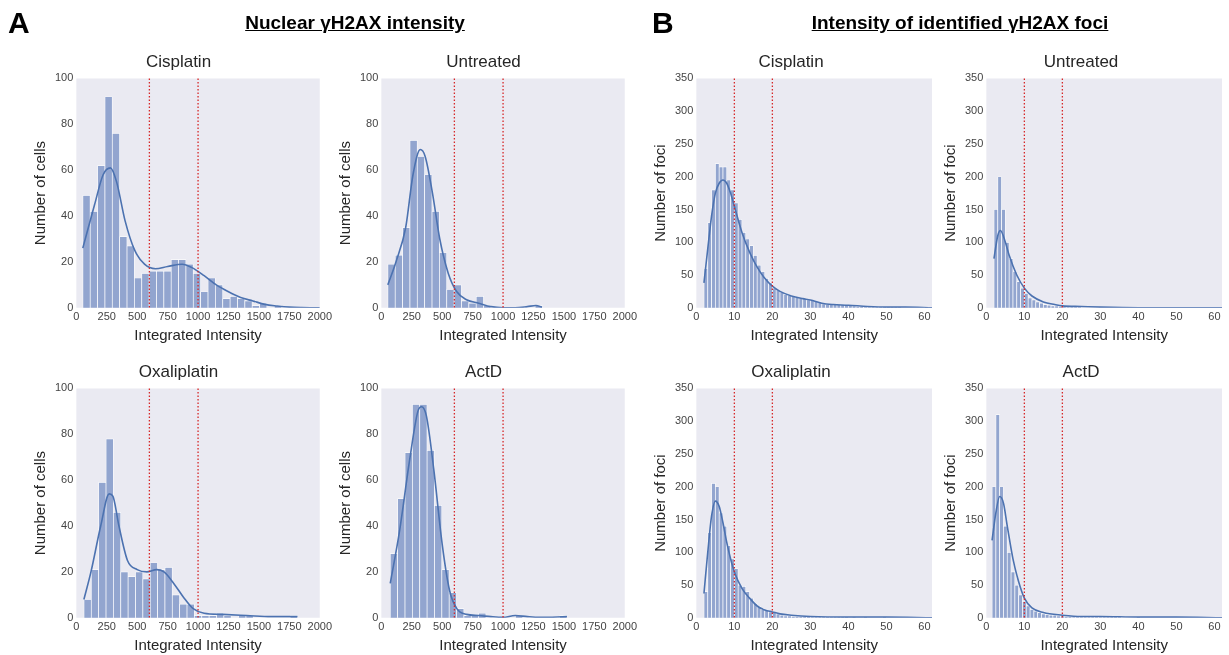 The height and width of the screenshot is (655, 1229). Describe the element at coordinates (483, 371) in the screenshot. I see `chart-title: ActD` at that location.